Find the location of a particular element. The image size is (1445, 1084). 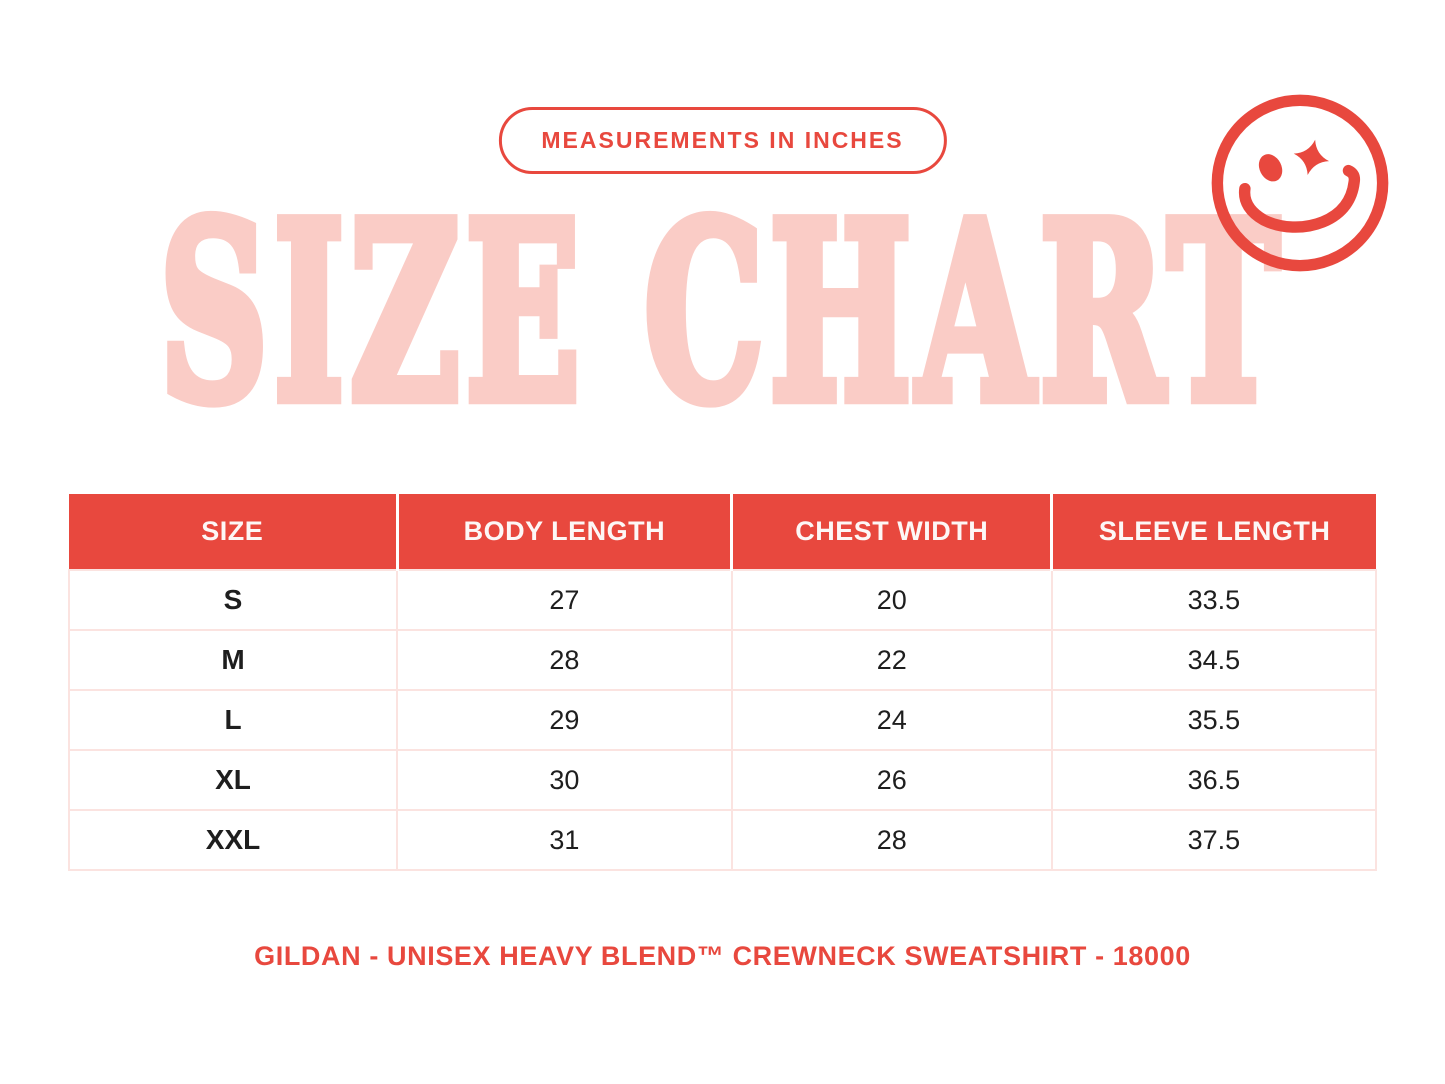

table-row-xl: XL 30 26 36.5 is located at coordinates (722, 780).